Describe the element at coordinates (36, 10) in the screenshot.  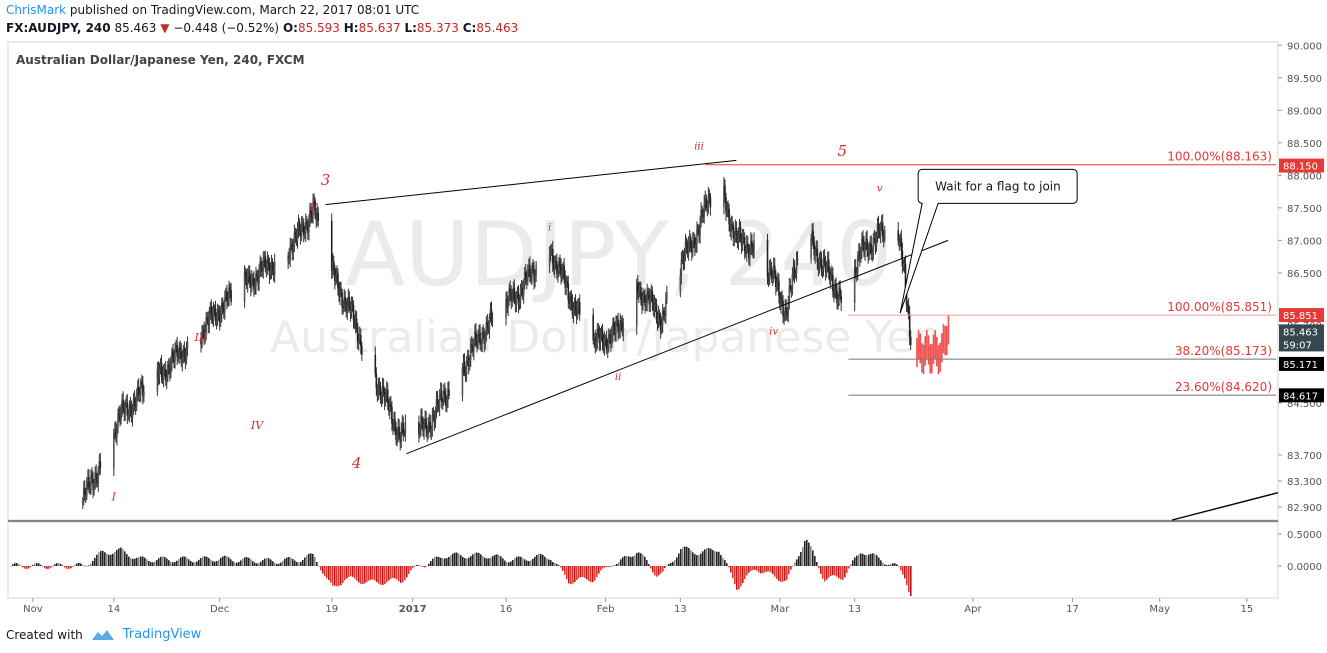
I see `author-link: ChrisMark` at that location.